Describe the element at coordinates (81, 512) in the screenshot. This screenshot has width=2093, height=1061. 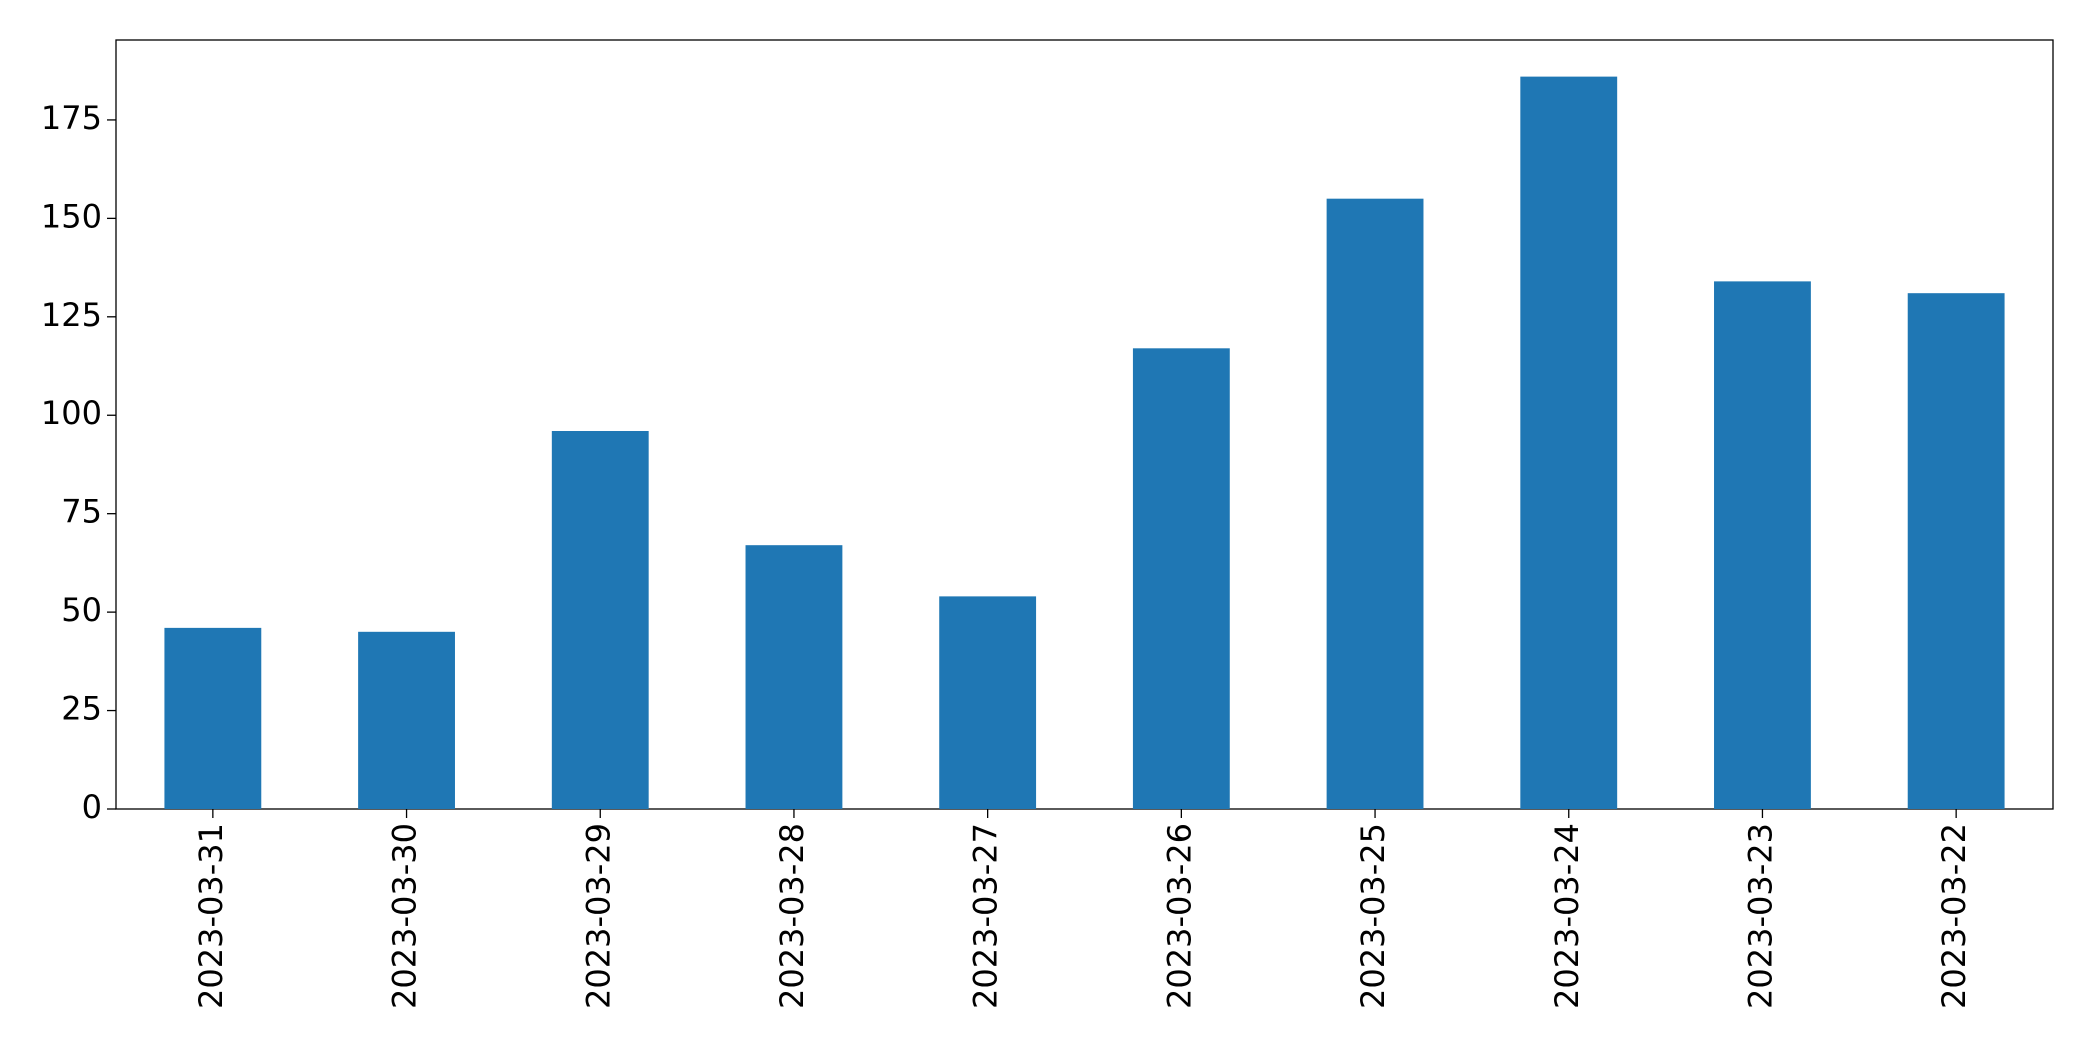
I see `y-tick-label: 75` at that location.